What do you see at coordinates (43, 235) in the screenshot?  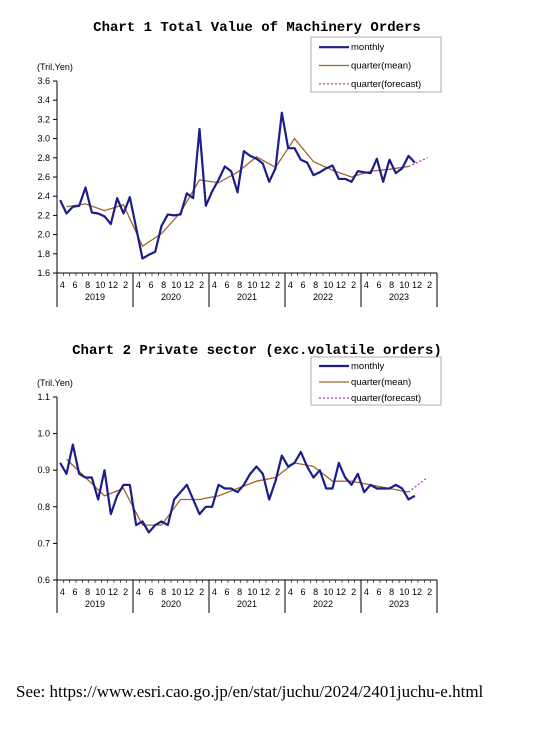 I see `y-tick-label: 2.0` at bounding box center [43, 235].